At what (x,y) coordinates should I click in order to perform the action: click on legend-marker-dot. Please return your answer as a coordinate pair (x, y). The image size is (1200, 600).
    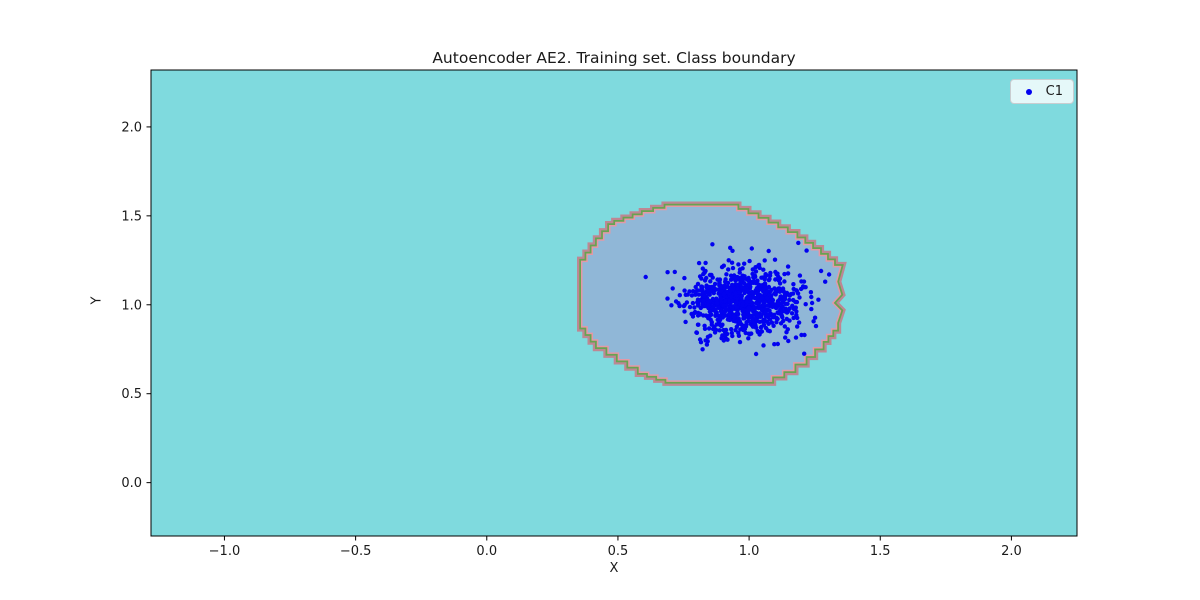
    Looking at the image, I should click on (1028, 91).